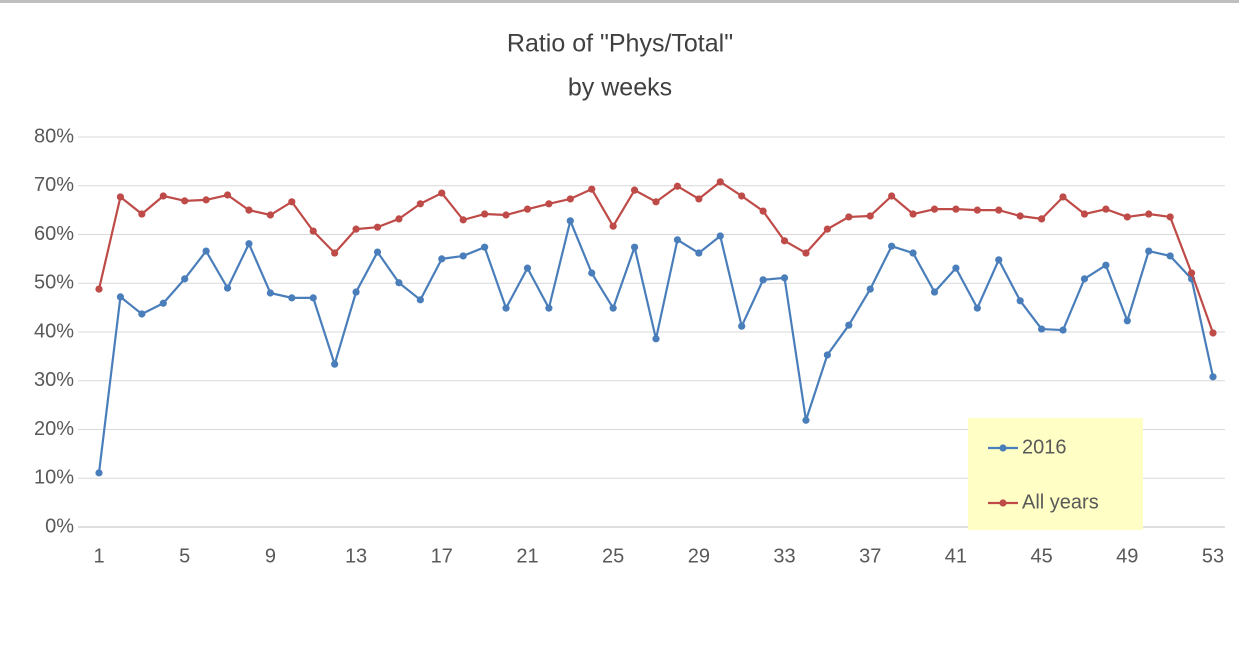 This screenshot has width=1239, height=653. Describe the element at coordinates (870, 556) in the screenshot. I see `x-tick-label: 37` at that location.